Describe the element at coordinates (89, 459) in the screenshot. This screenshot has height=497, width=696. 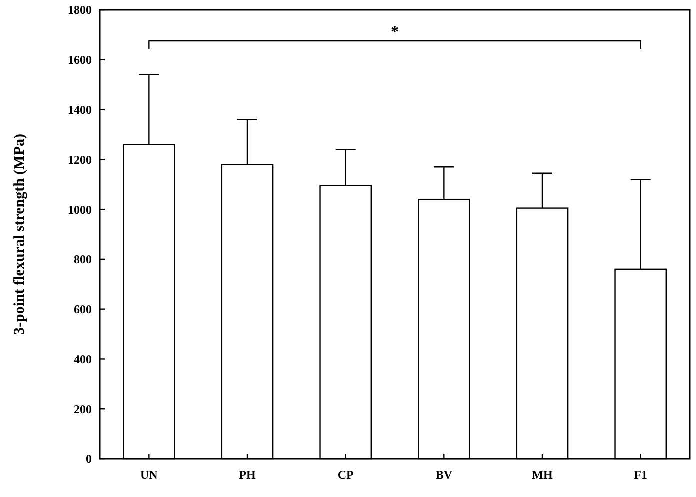
I see `y-tick-label: 0` at that location.